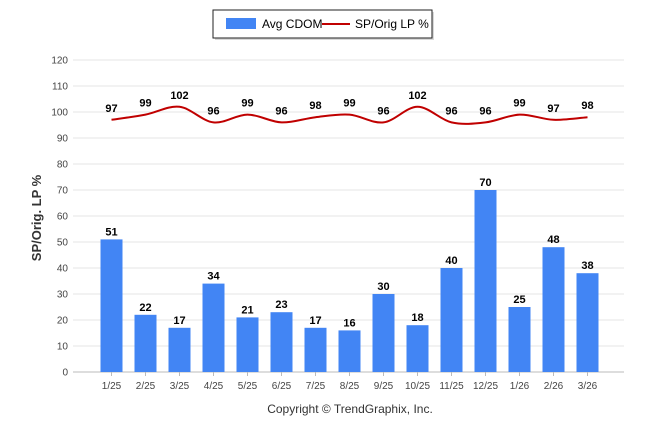 The image size is (646, 439). What do you see at coordinates (392, 24) in the screenshot?
I see `legend-label-sp-orig: SP/Orig LP %` at bounding box center [392, 24].